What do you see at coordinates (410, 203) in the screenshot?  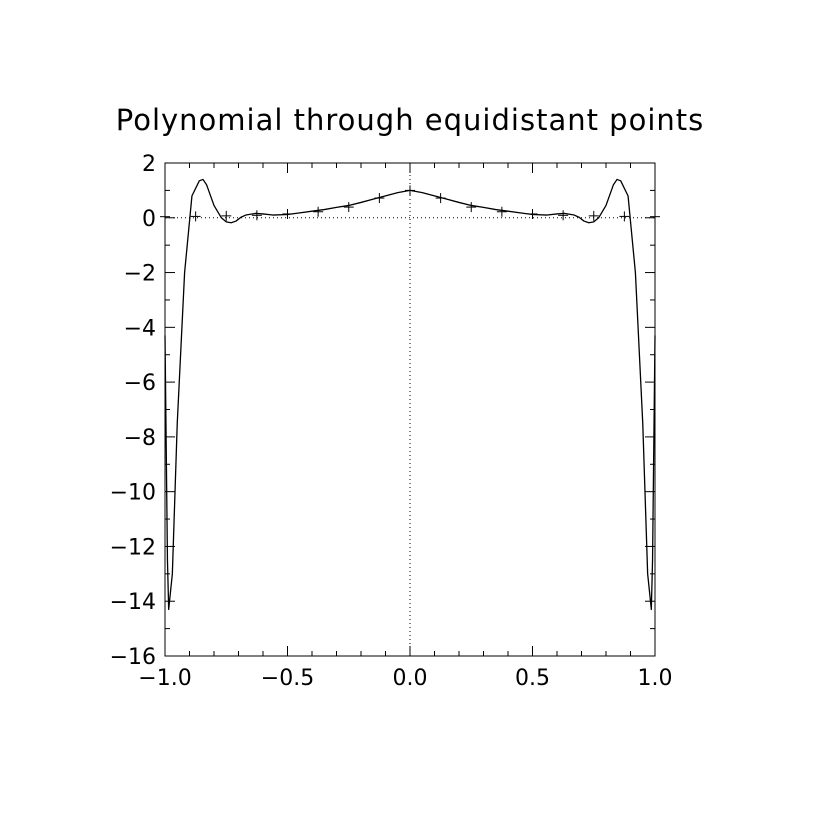 I see `marker-layer` at bounding box center [410, 203].